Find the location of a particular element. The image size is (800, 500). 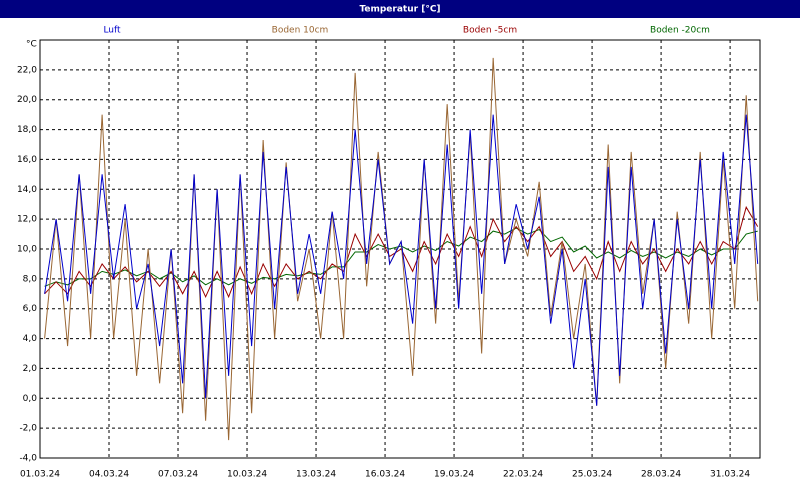

x-tick-label: 13.03.24 is located at coordinates (316, 475).